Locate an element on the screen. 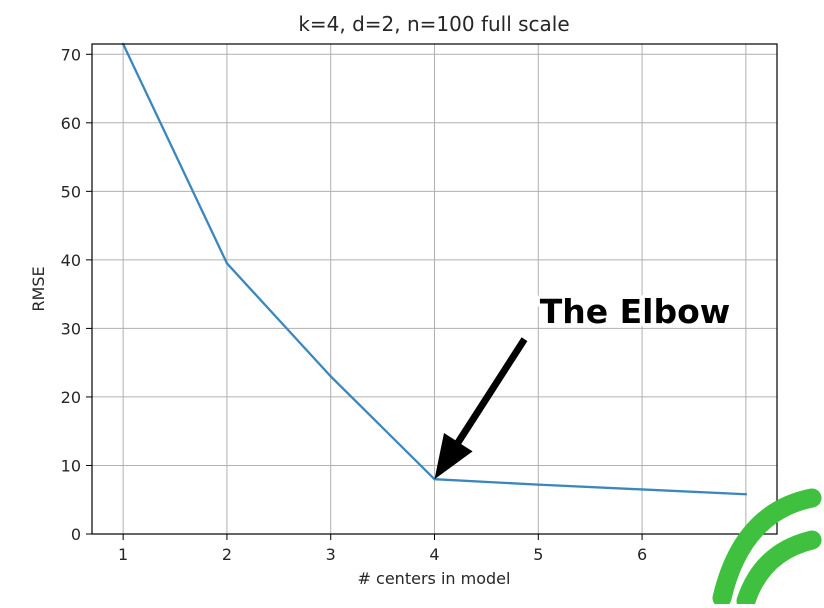 This screenshot has width=824, height=608. x-tick-label: 3 is located at coordinates (331, 554).